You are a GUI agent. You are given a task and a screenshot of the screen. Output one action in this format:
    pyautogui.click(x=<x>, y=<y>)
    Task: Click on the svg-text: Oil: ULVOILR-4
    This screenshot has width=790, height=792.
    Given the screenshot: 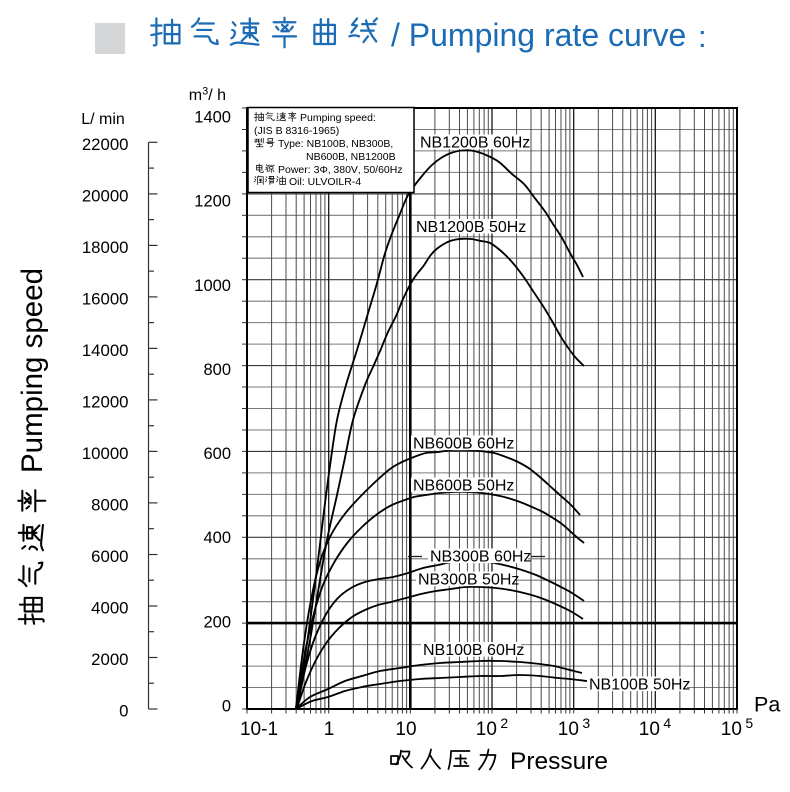 What is the action you would take?
    pyautogui.click(x=325, y=182)
    